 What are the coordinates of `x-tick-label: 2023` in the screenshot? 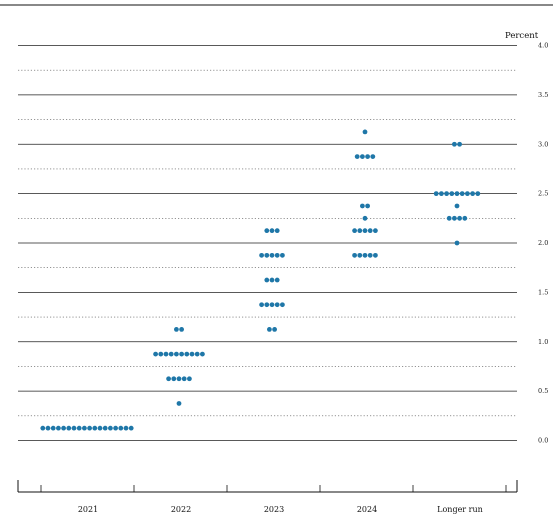 It's located at (274, 509).